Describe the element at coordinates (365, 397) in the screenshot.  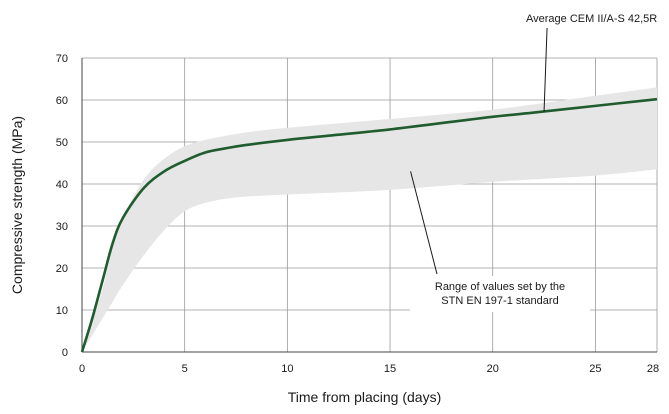
I see `x-axis-title: Time from placing (days)` at that location.